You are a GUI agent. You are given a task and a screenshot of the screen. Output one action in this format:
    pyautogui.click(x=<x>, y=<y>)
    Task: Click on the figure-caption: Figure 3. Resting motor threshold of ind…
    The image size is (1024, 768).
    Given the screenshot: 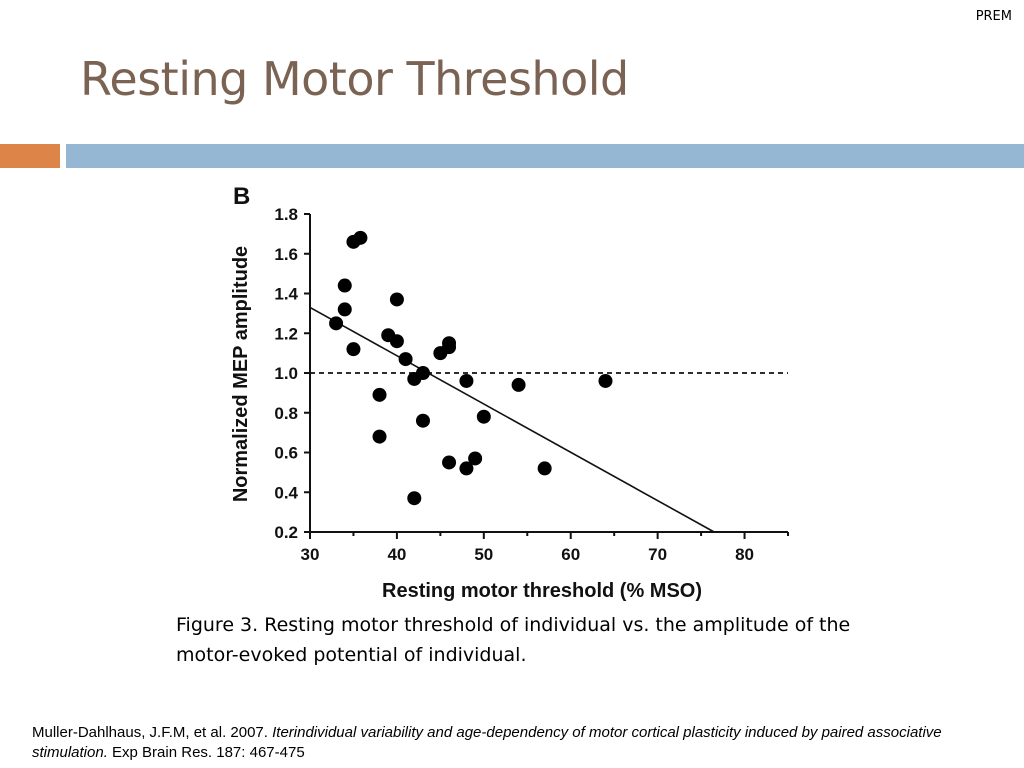 What is the action you would take?
    pyautogui.click(x=513, y=640)
    